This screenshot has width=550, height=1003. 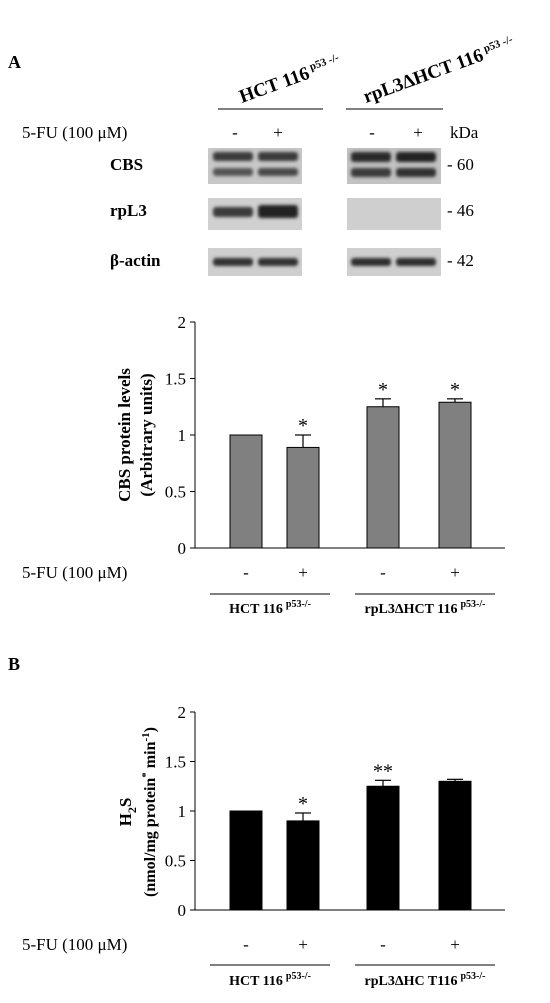 I want to click on cbs-treatment-sign-4: +, so click(x=455, y=572).